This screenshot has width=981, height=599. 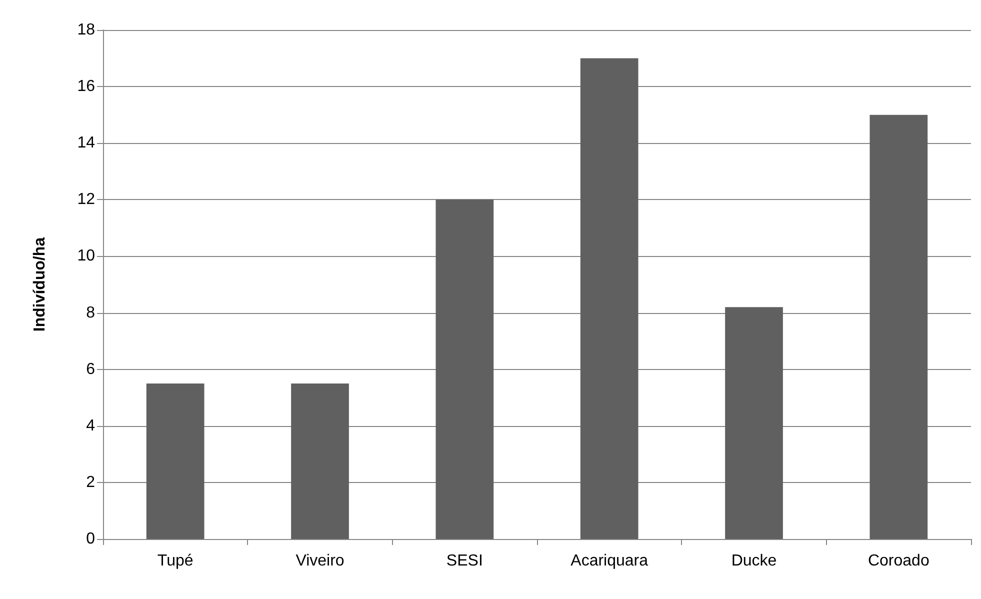 What do you see at coordinates (899, 561) in the screenshot?
I see `x-tick-label: Coroado` at bounding box center [899, 561].